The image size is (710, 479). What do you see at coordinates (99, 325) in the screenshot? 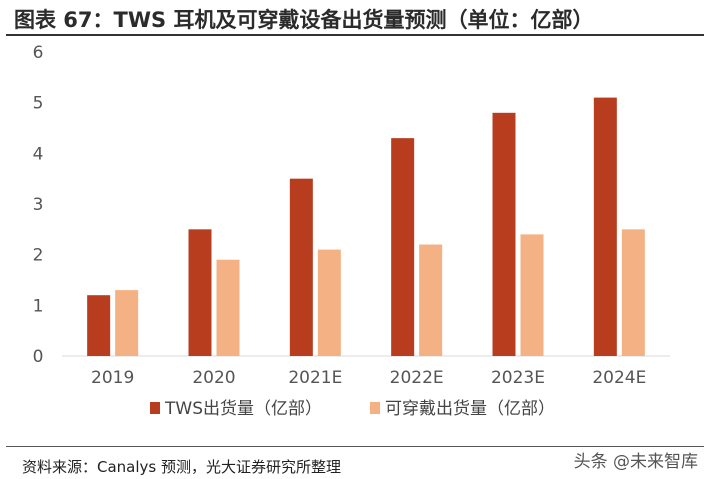
I see `bar-tws-2019` at bounding box center [99, 325].